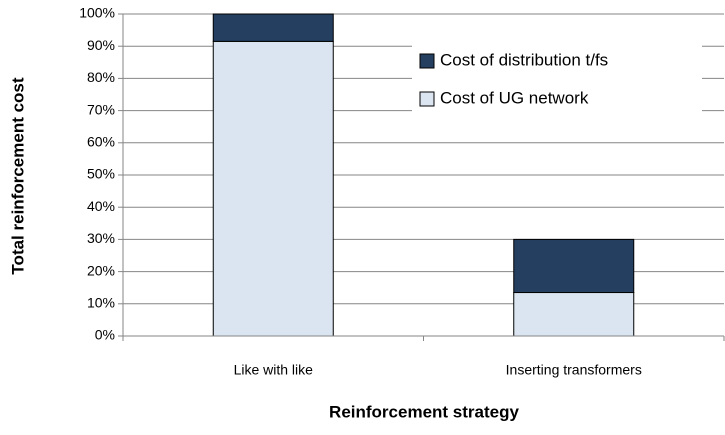 The image size is (725, 435). Describe the element at coordinates (424, 411) in the screenshot. I see `x-axis-title: Reinforcement strategy` at that location.